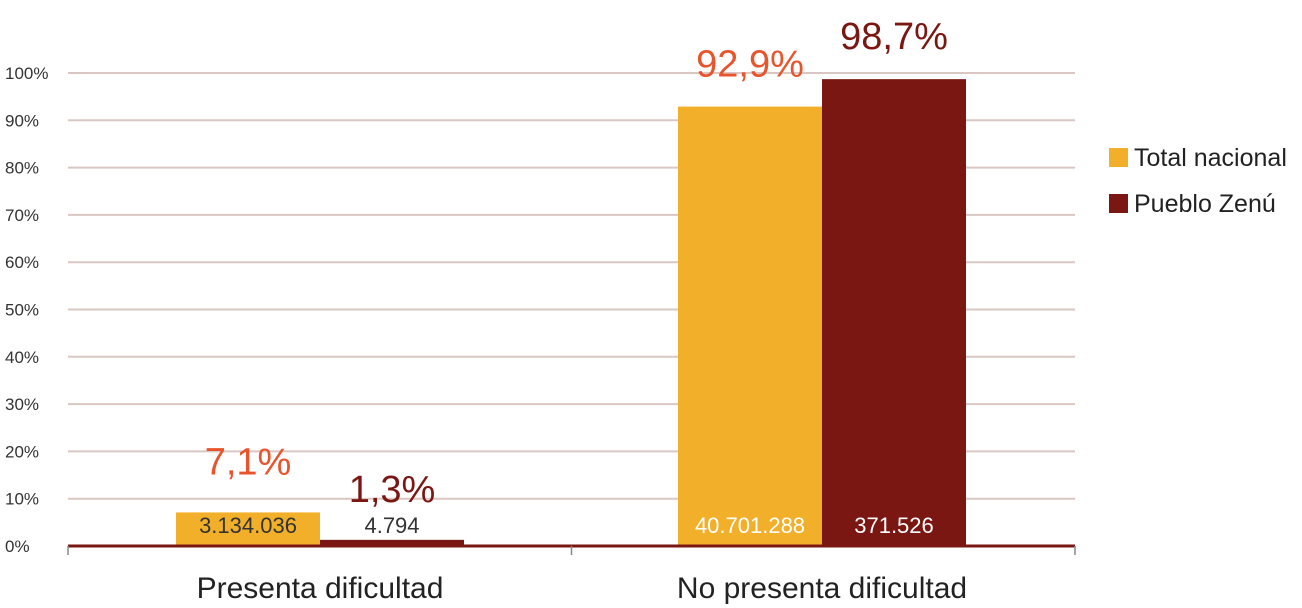 The height and width of the screenshot is (608, 1302). I want to click on percent-label: 7,1%, so click(248, 462).